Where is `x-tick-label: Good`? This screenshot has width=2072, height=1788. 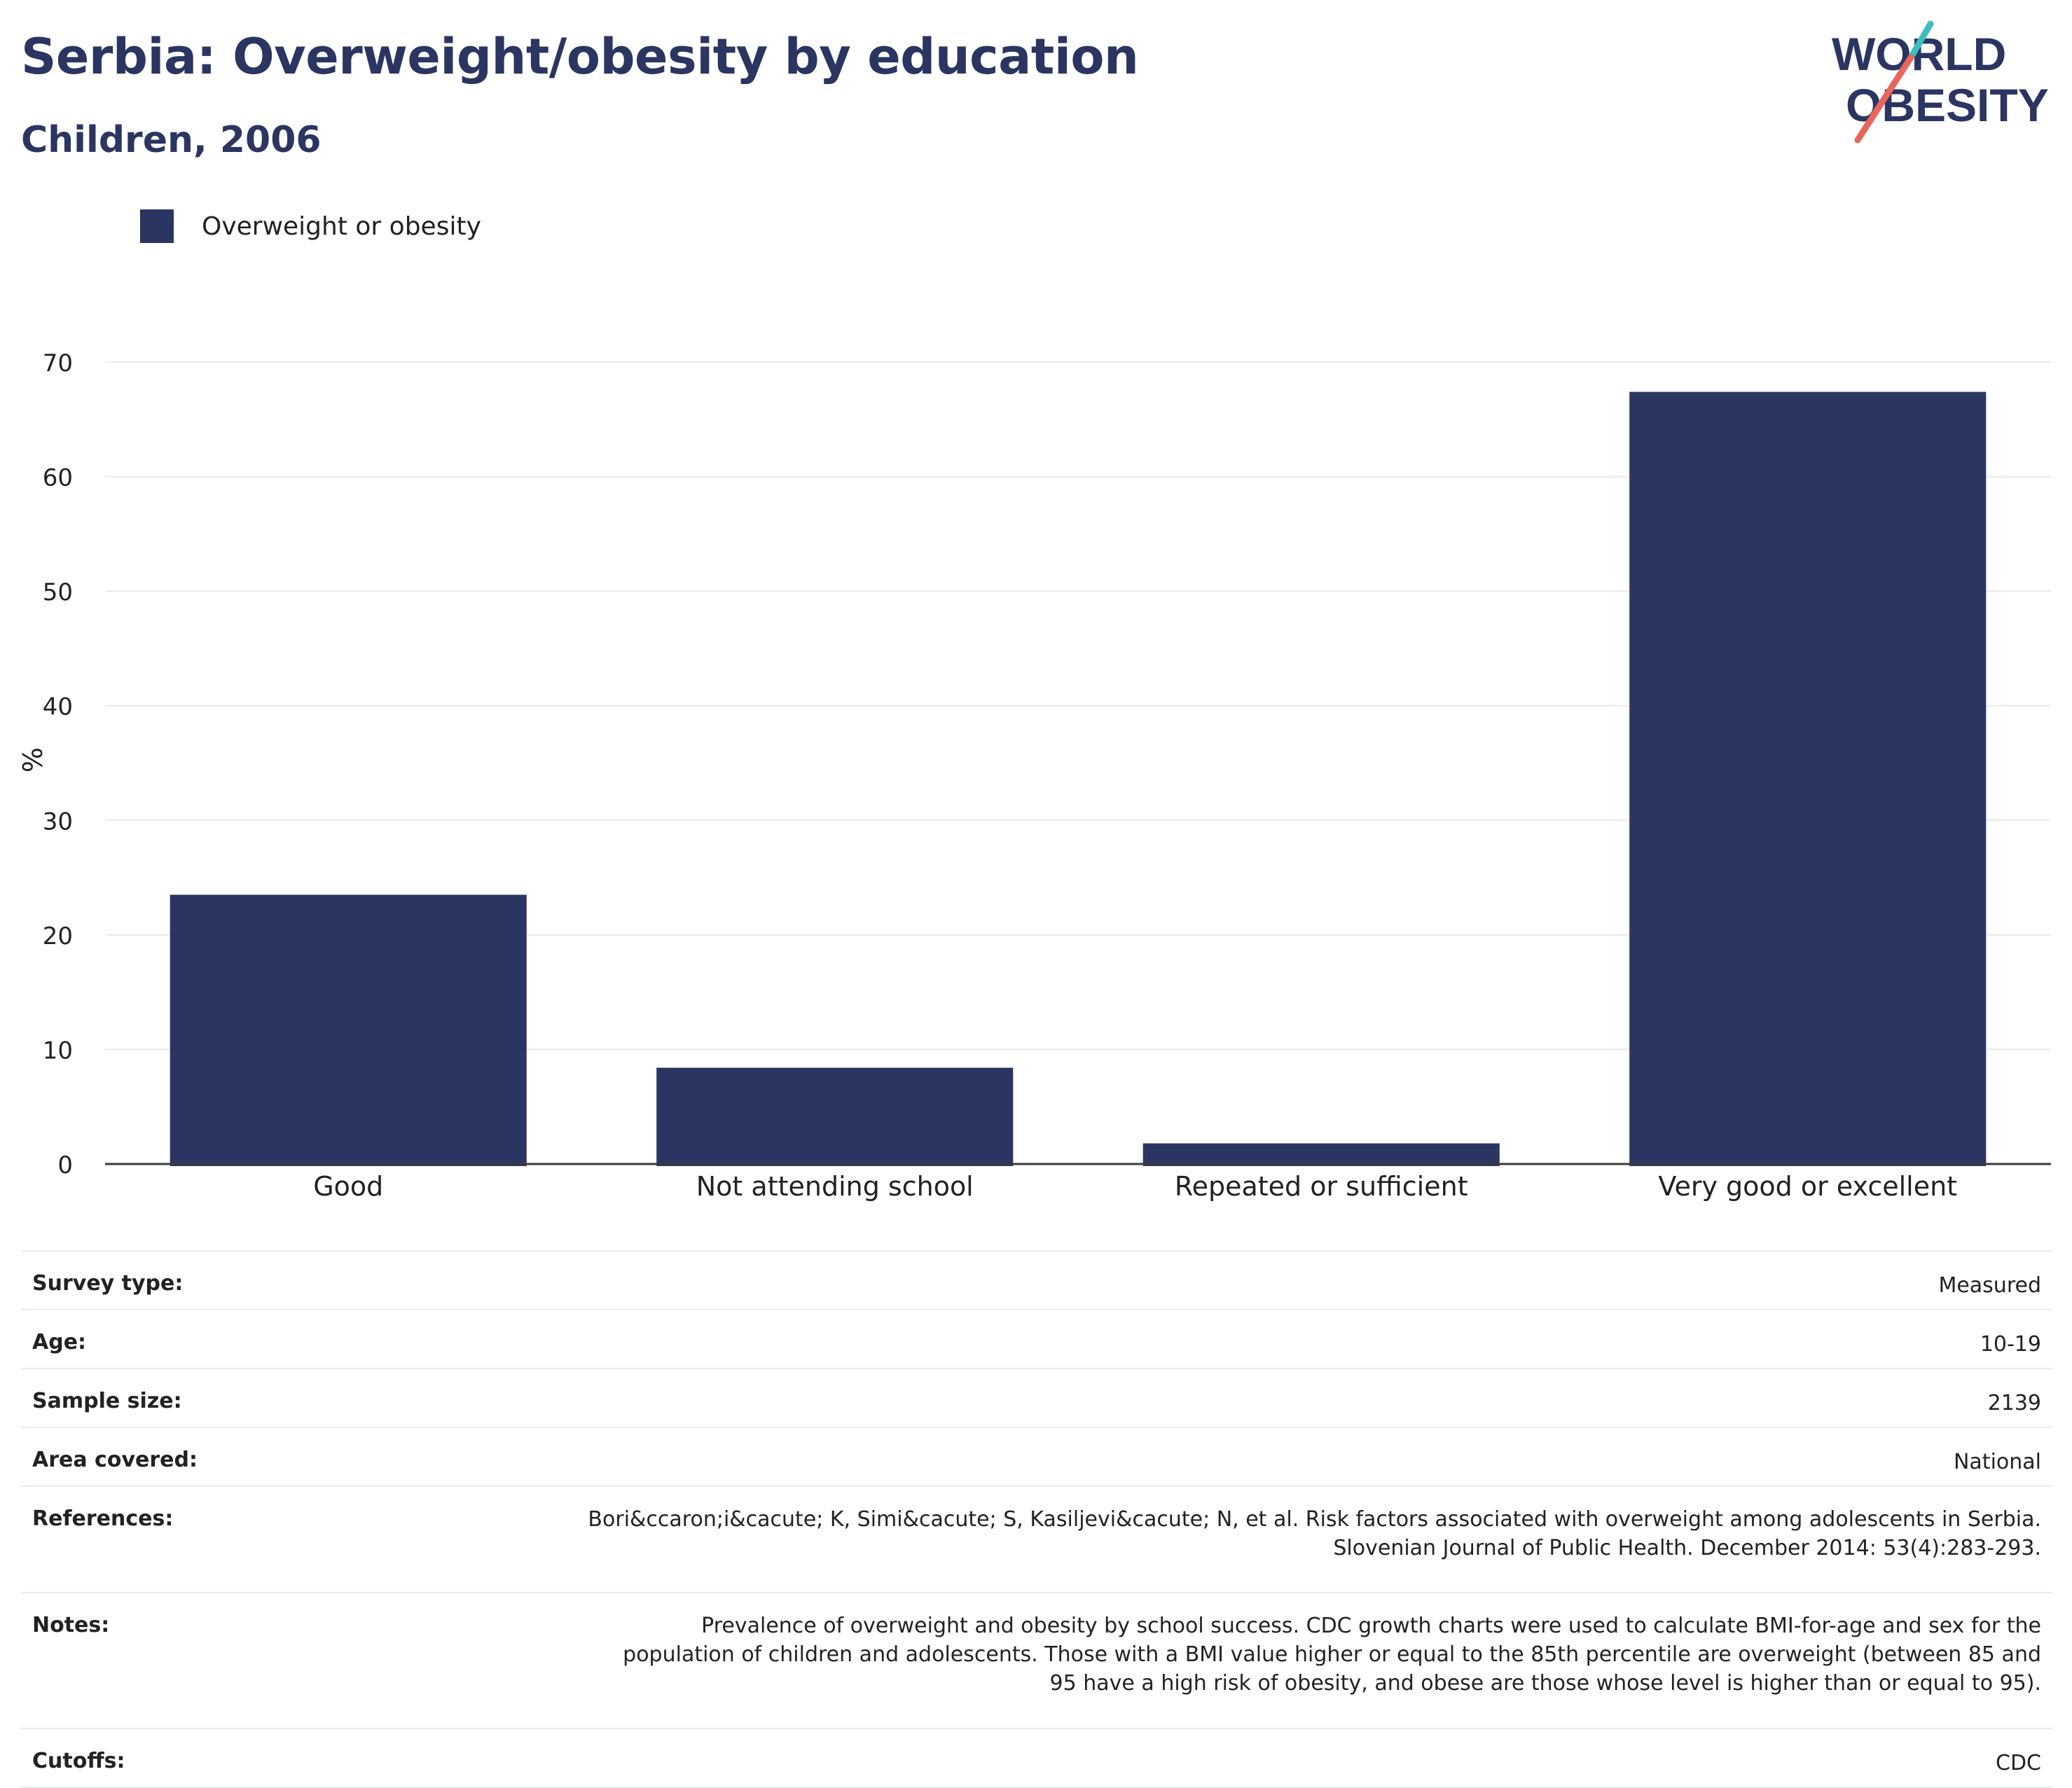 x-tick-label: Good is located at coordinates (348, 1186).